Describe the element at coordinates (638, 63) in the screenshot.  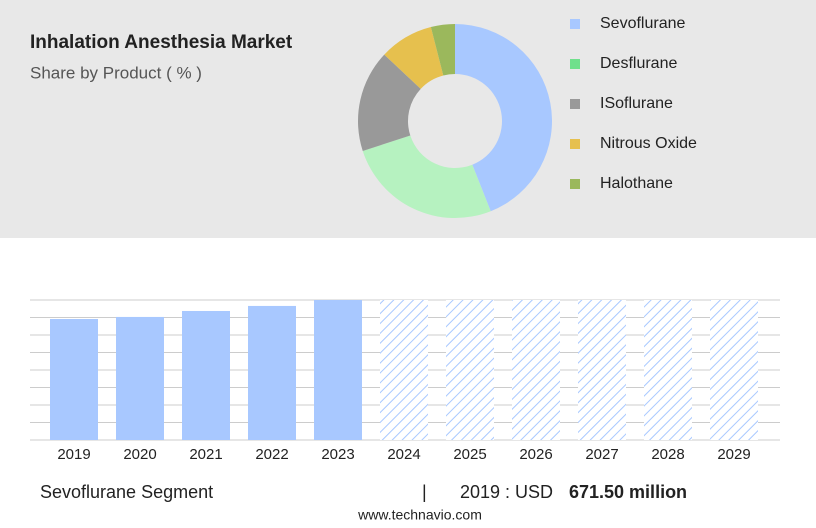
I see `legend-label: Desflurane` at that location.